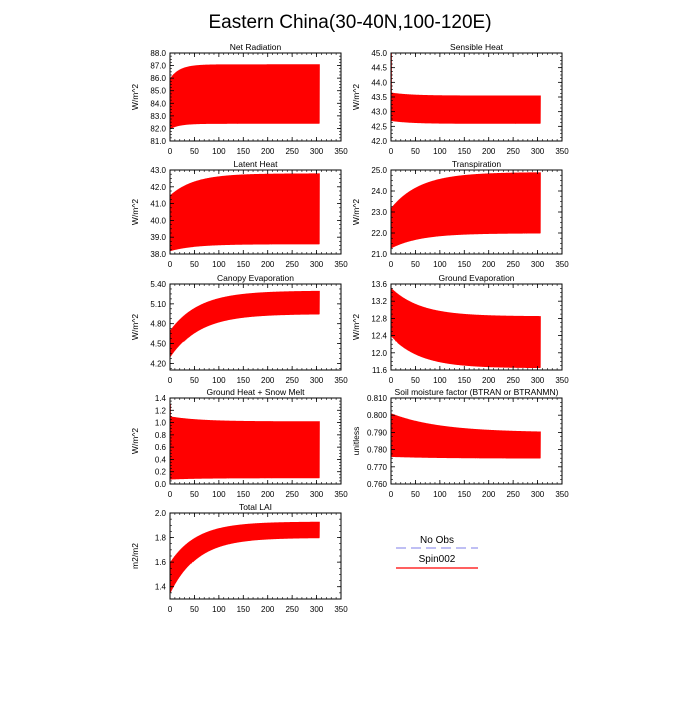 The width and height of the screenshot is (700, 705). I want to click on y-tick-label: 22.0, so click(379, 233).